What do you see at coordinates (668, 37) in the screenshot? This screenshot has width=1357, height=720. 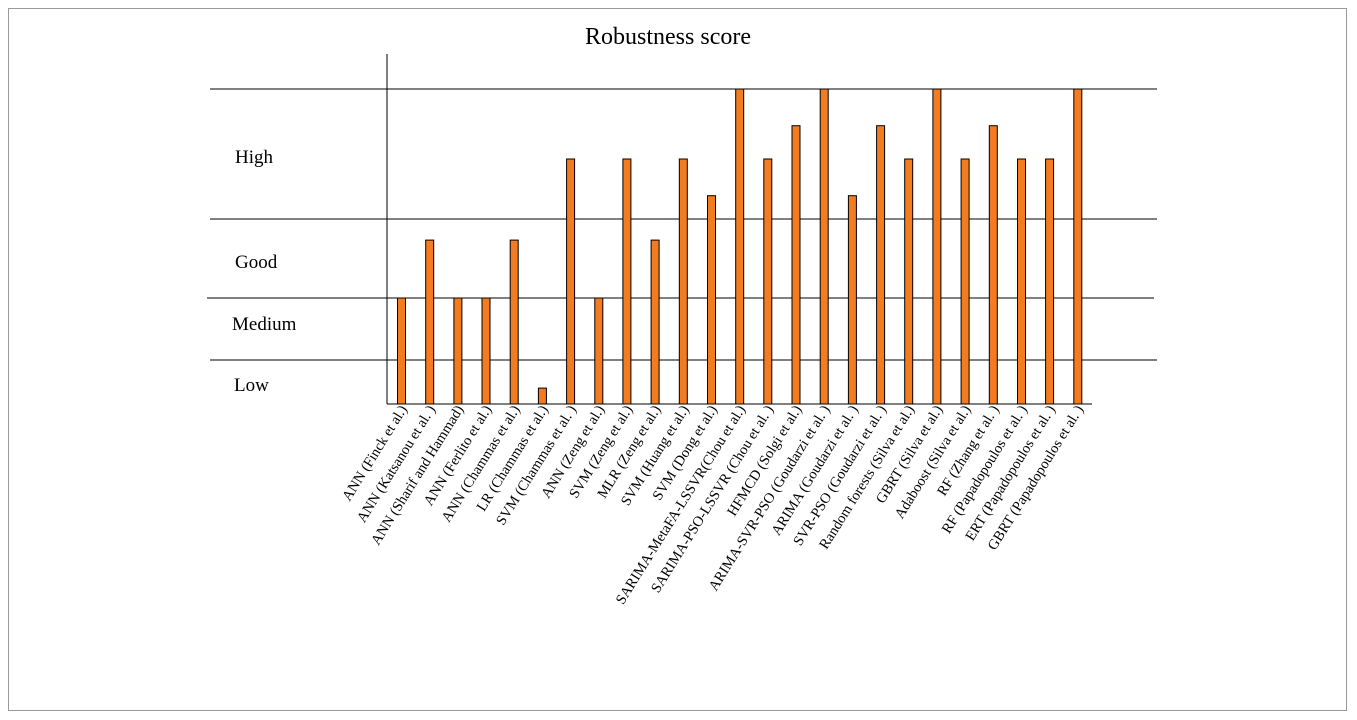 I see `chart-title: Robustness score` at bounding box center [668, 37].